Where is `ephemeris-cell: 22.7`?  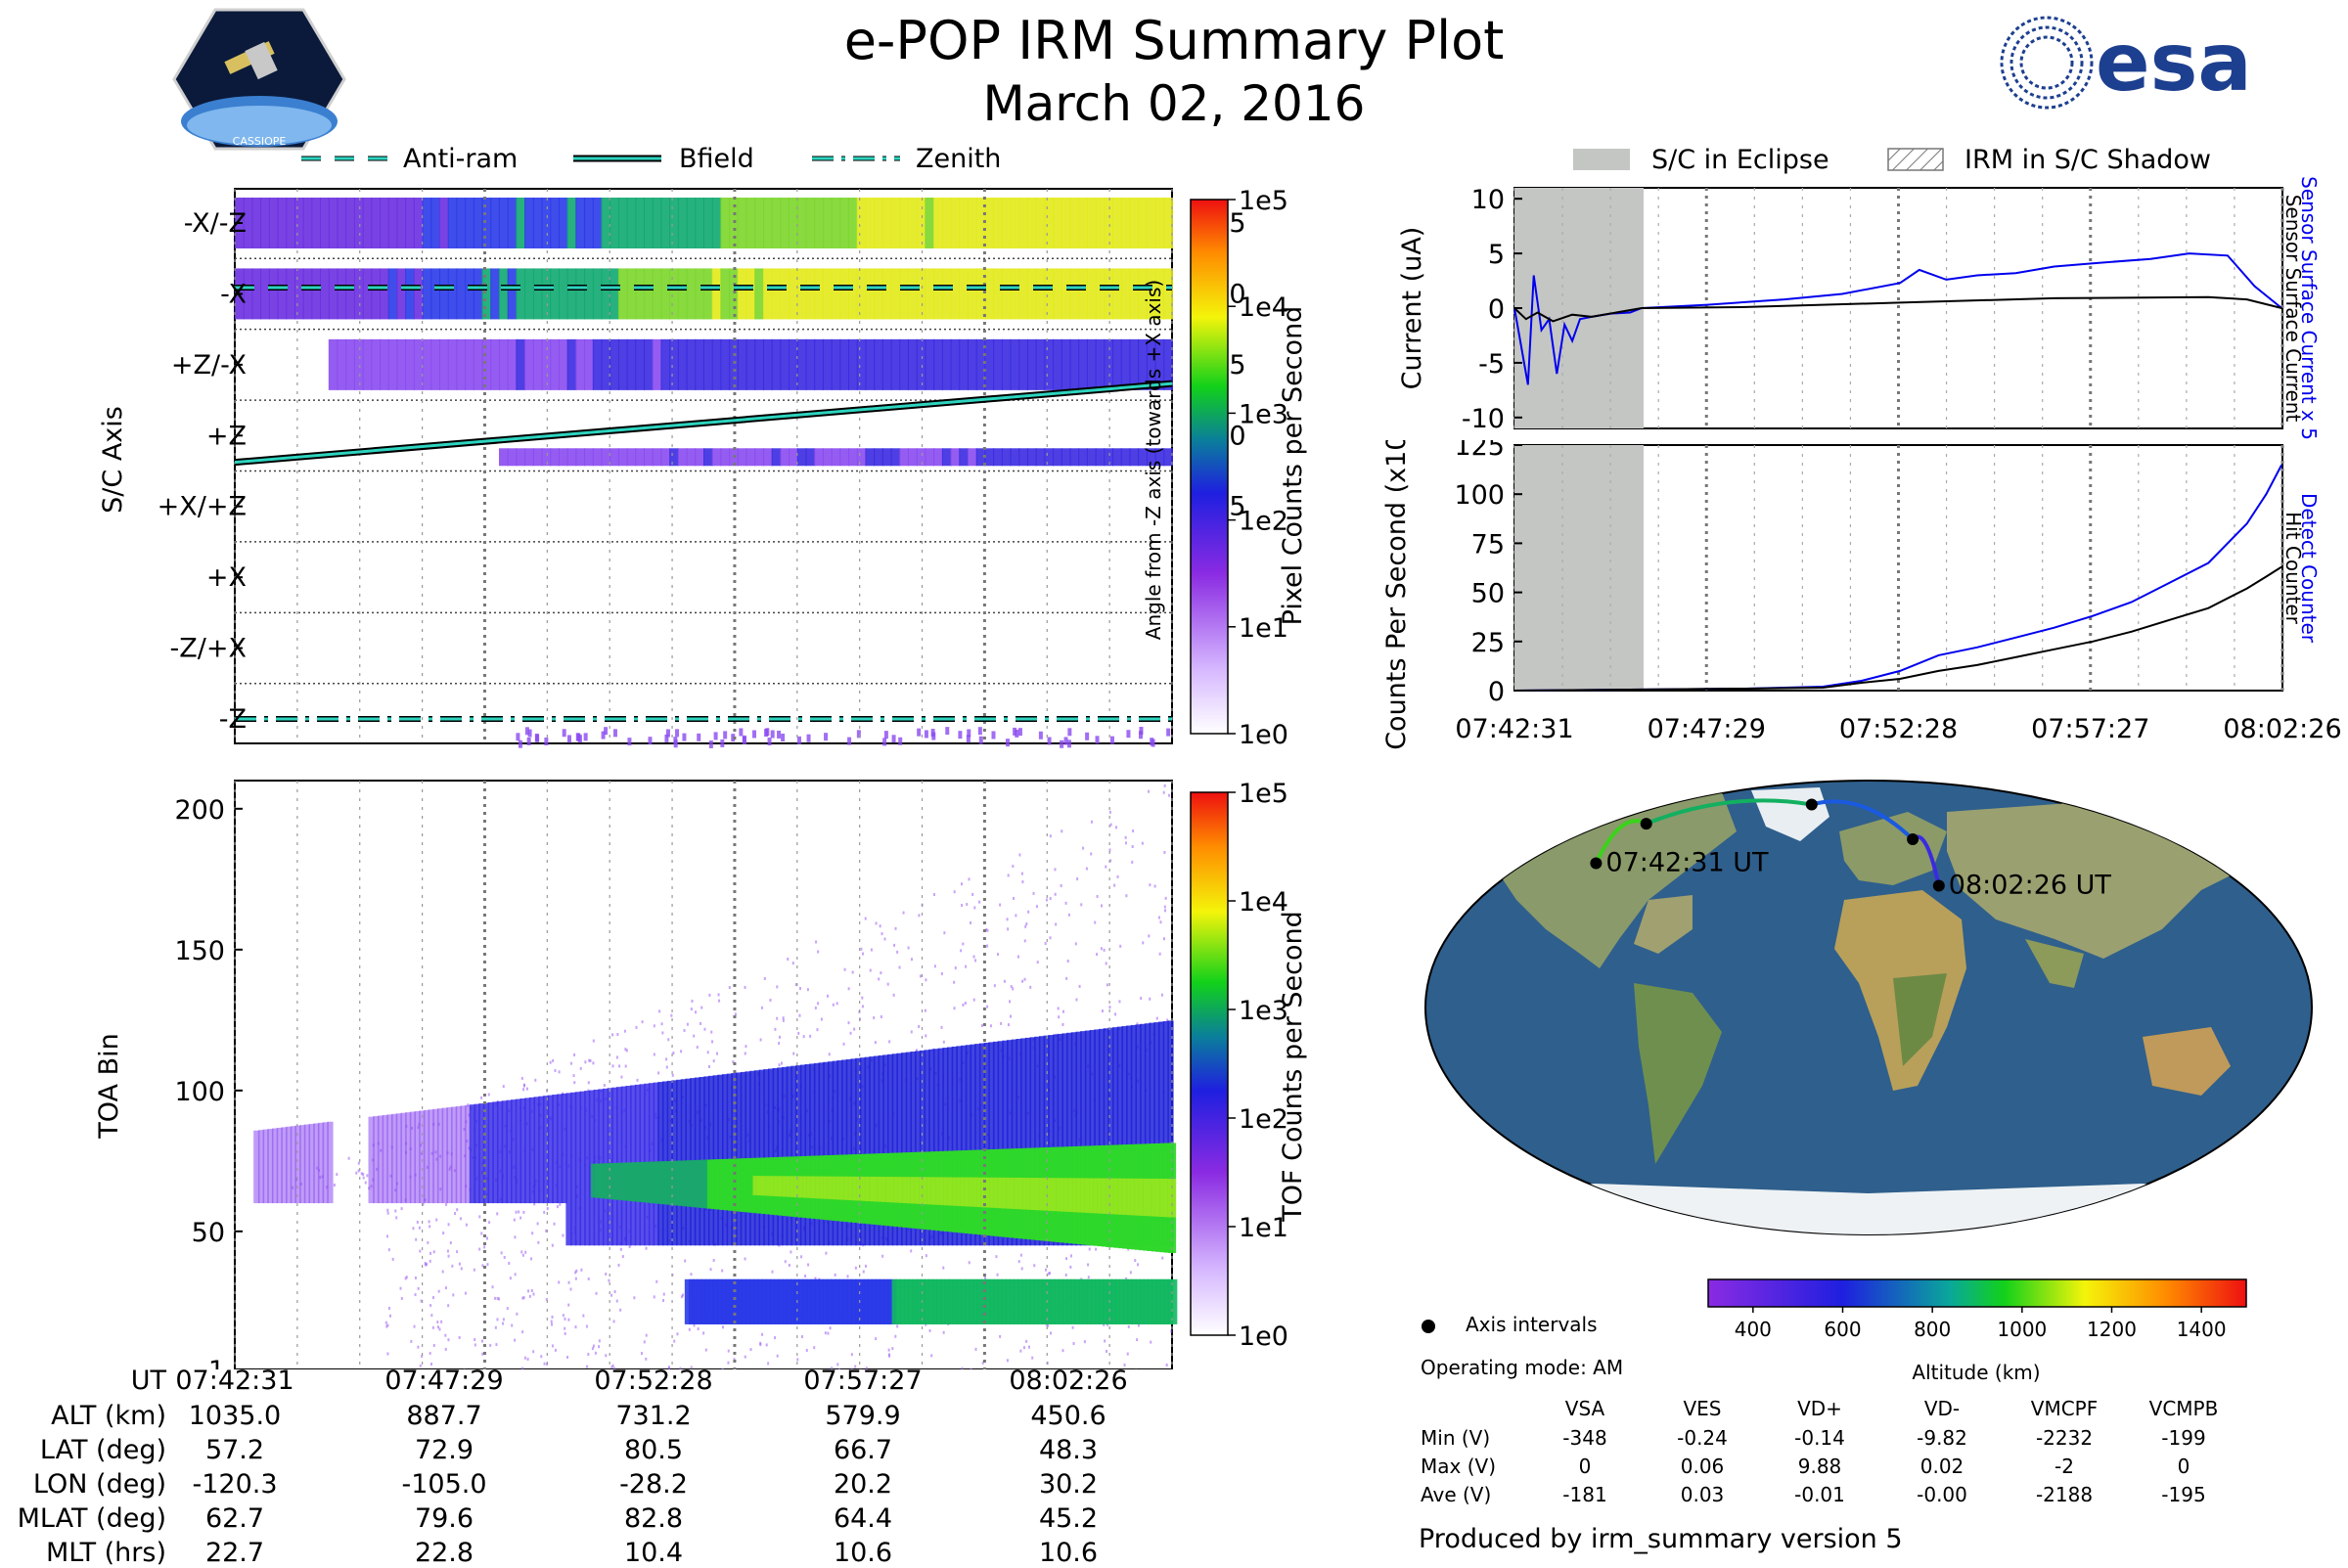 ephemeris-cell: 22.7 is located at coordinates (235, 1553).